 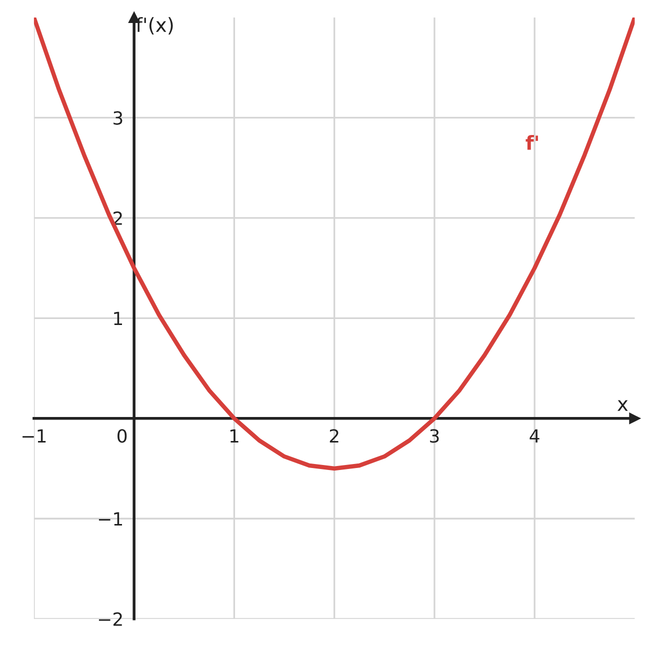 I want to click on y-axis-title: f'(x), so click(x=154, y=25).